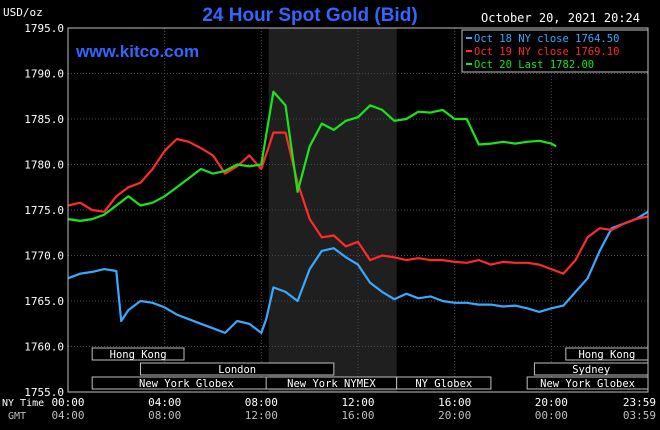 The image size is (660, 430). What do you see at coordinates (44, 74) in the screenshot?
I see `y-tick-label: 1790.0` at bounding box center [44, 74].